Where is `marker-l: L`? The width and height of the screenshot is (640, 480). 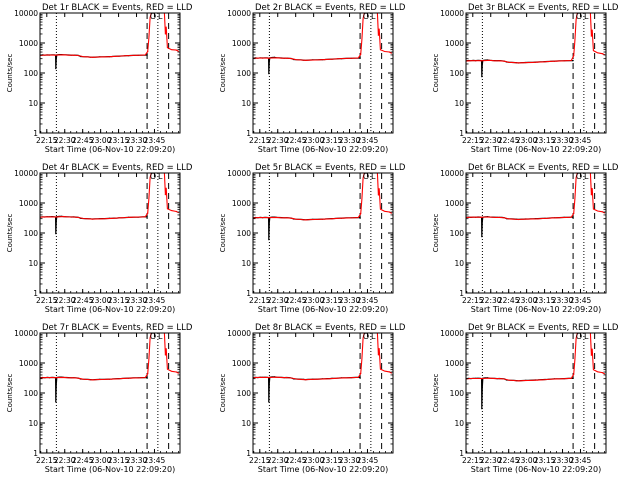
marker-l: L is located at coordinates (586, 176).